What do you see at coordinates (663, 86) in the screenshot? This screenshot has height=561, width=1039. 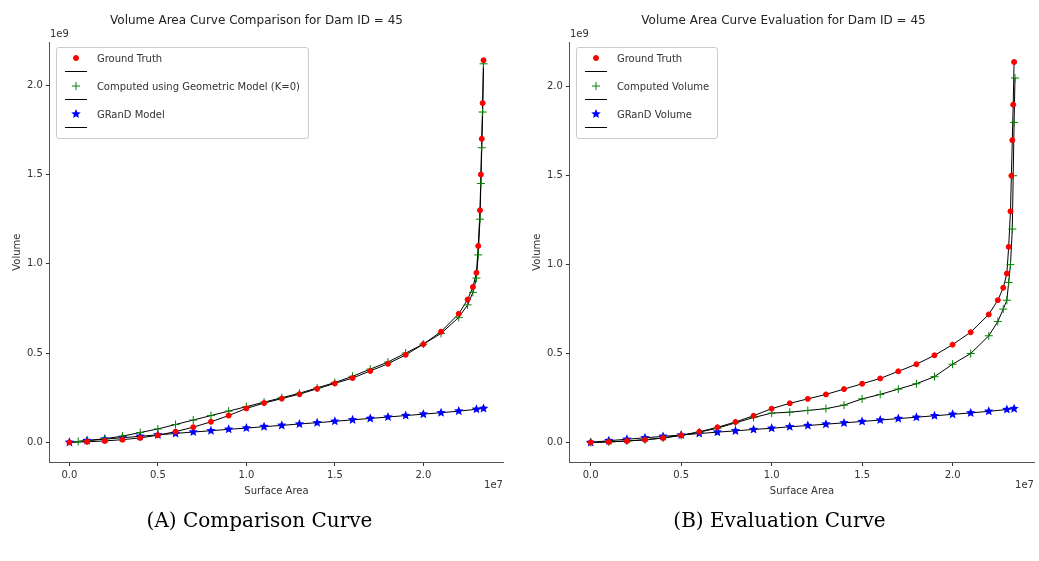 I see `legend-label: Computed Volume` at bounding box center [663, 86].